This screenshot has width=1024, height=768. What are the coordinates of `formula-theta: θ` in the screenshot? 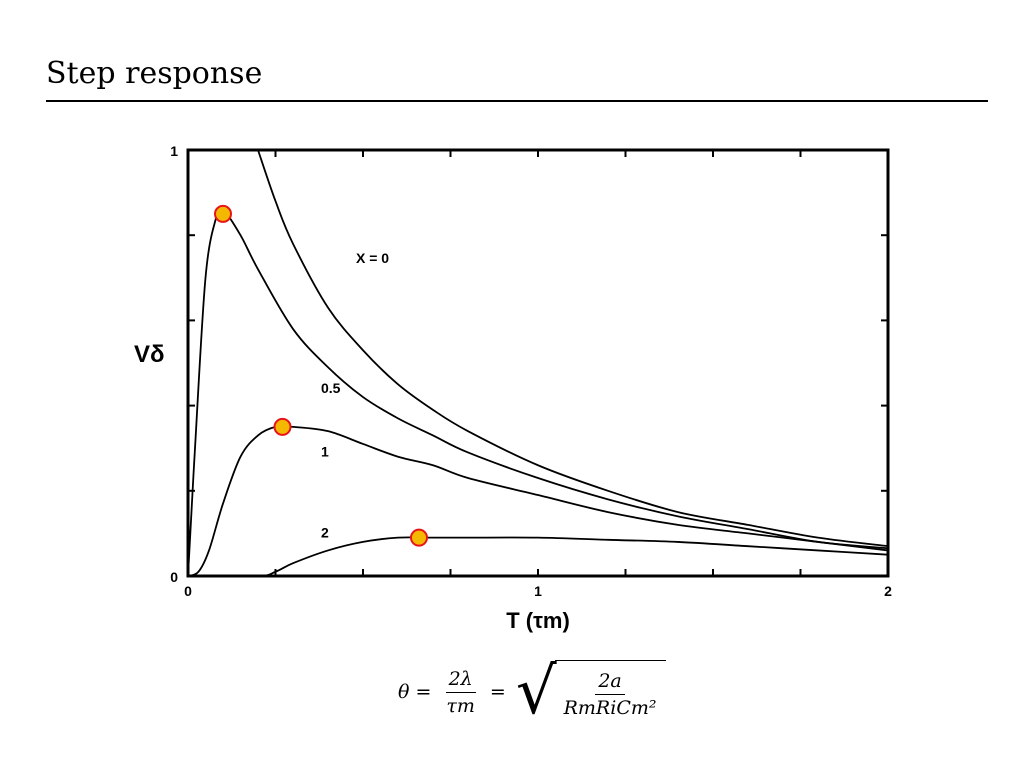 It's located at (404, 692).